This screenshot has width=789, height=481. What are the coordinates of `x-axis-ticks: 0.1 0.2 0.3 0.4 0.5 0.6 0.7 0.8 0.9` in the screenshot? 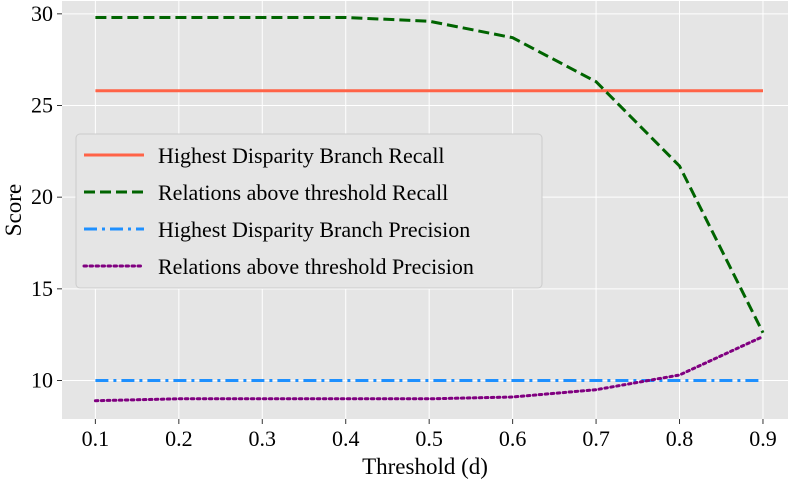 It's located at (429, 435).